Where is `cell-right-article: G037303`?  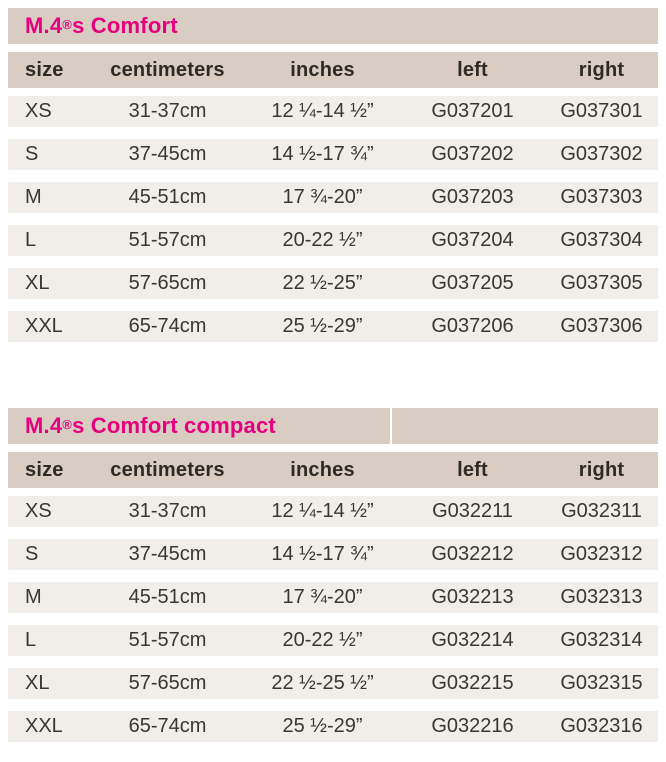 cell-right-article: G037303 is located at coordinates (601, 197).